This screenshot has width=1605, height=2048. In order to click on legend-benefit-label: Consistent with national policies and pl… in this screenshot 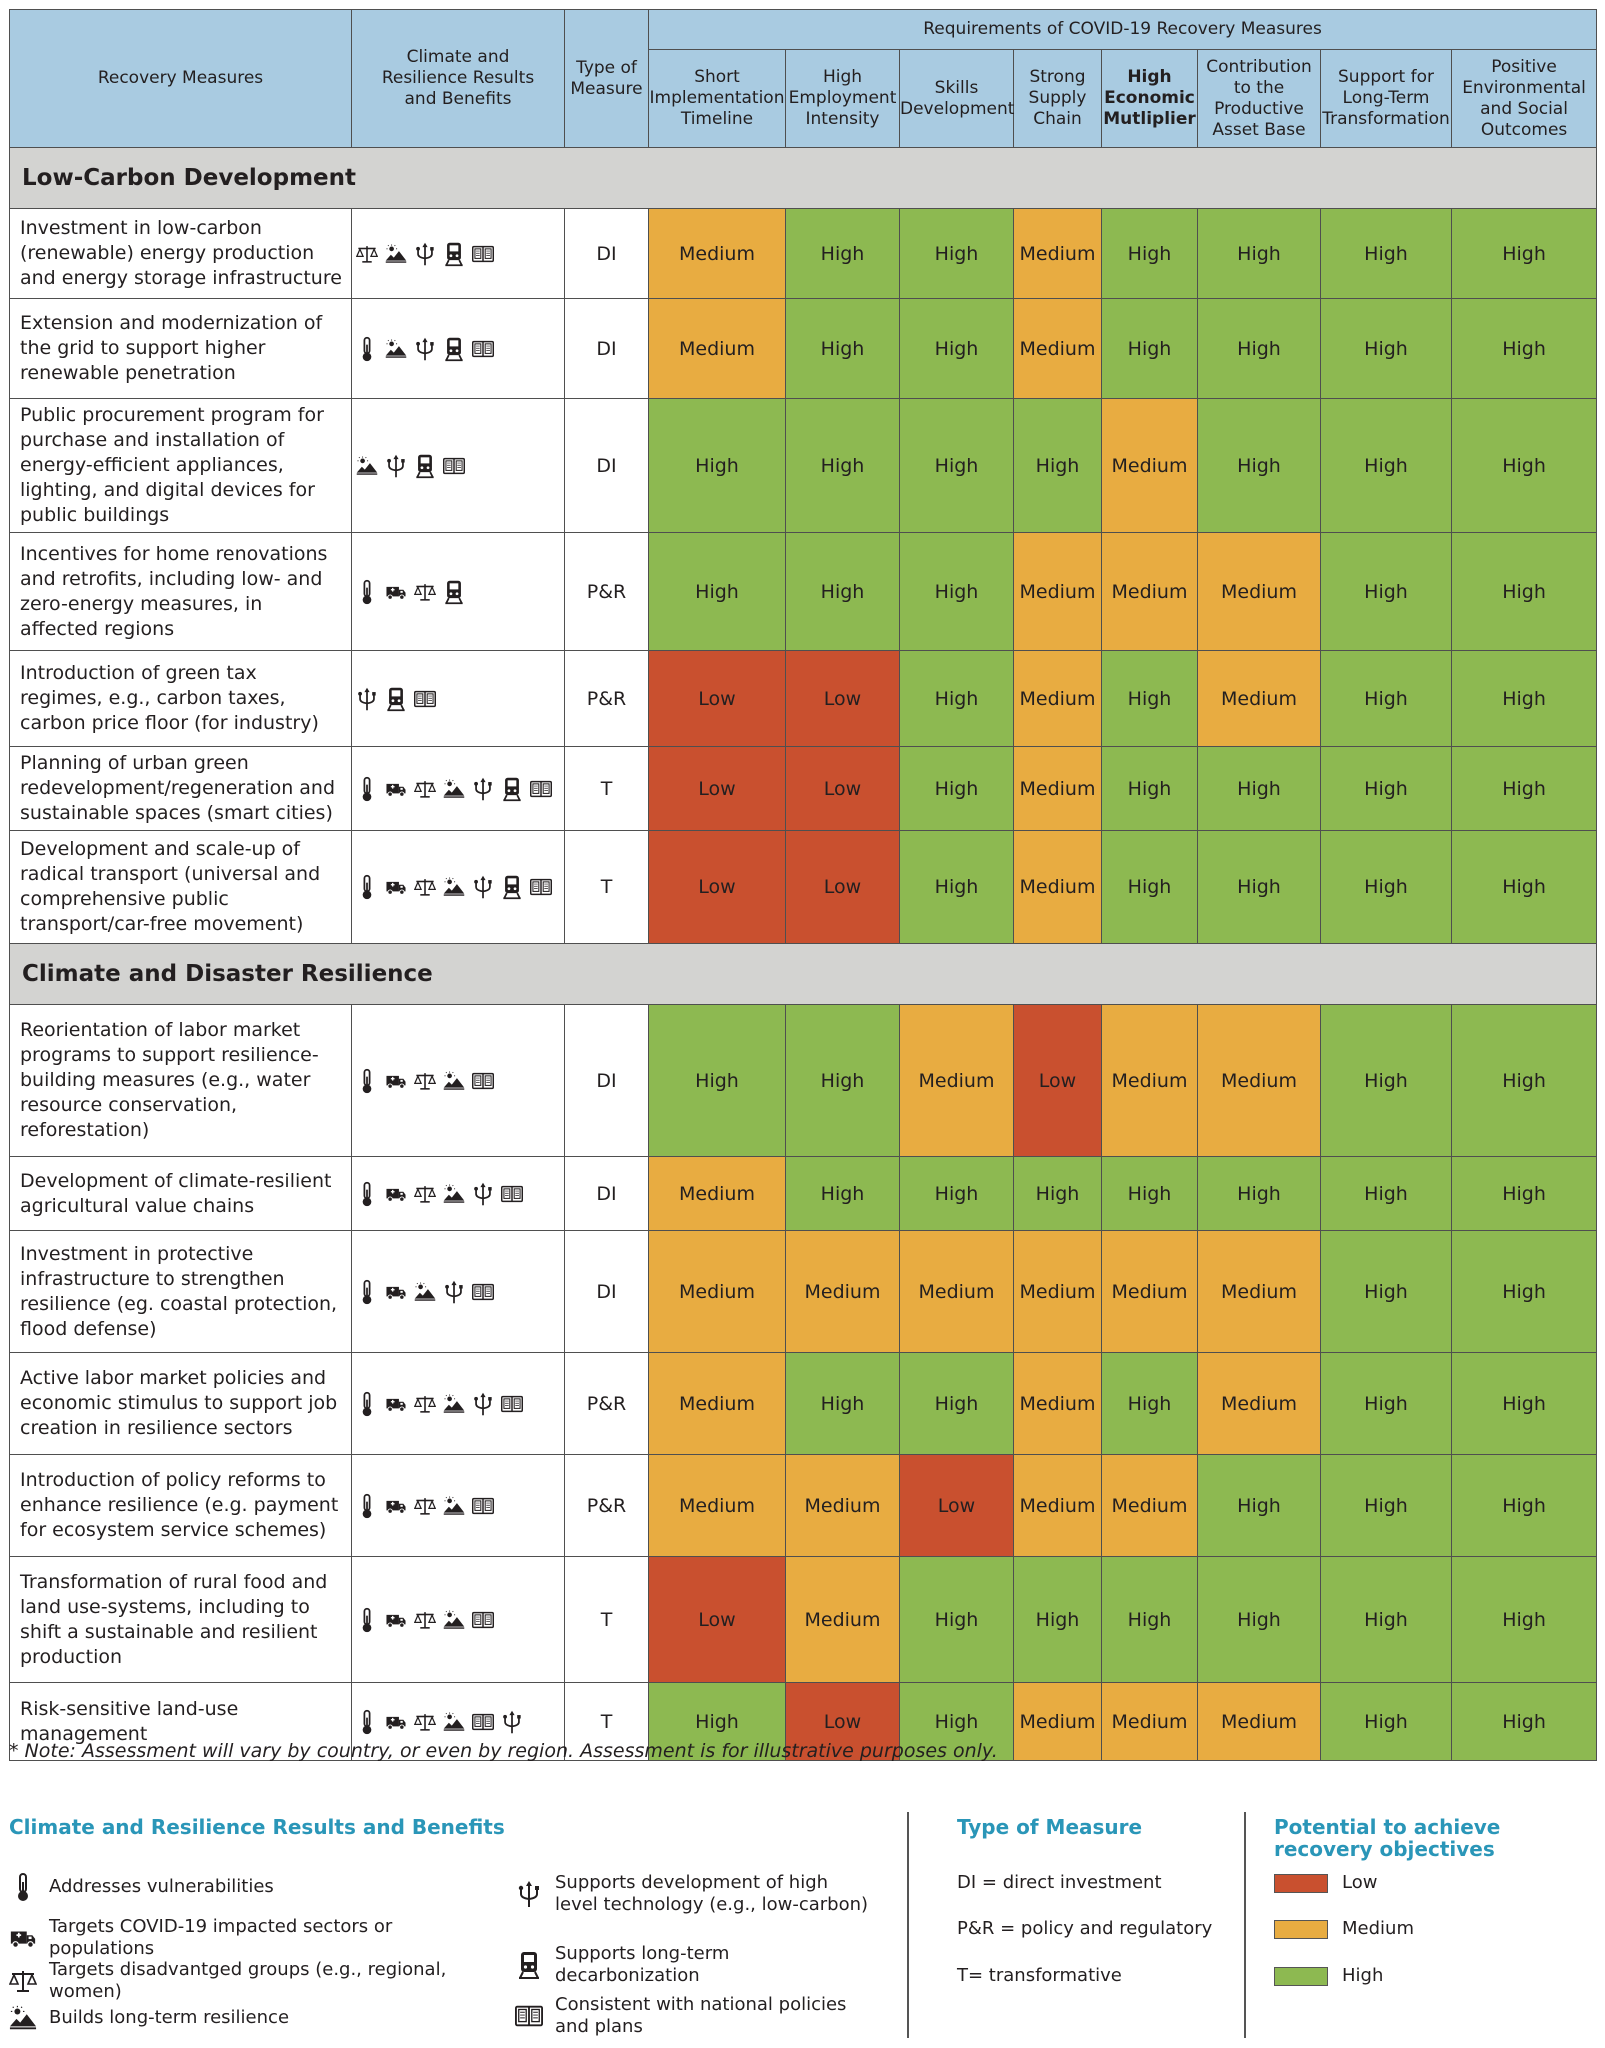, I will do `click(701, 2015)`.